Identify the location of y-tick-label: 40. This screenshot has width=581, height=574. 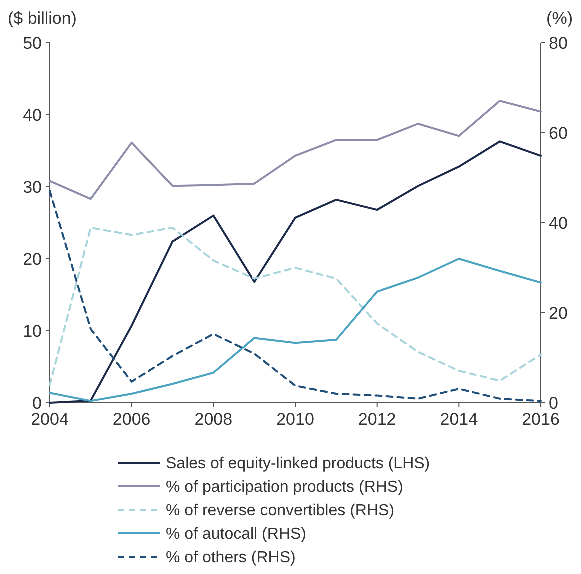
(32, 115).